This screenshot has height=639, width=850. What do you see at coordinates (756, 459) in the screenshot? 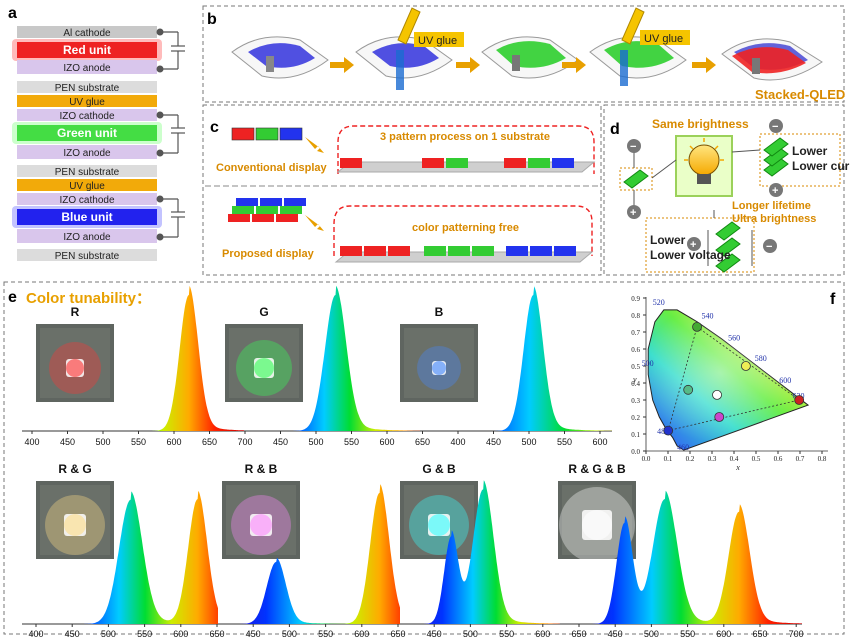
I see `cie-x-tick: 0.5` at bounding box center [756, 459].